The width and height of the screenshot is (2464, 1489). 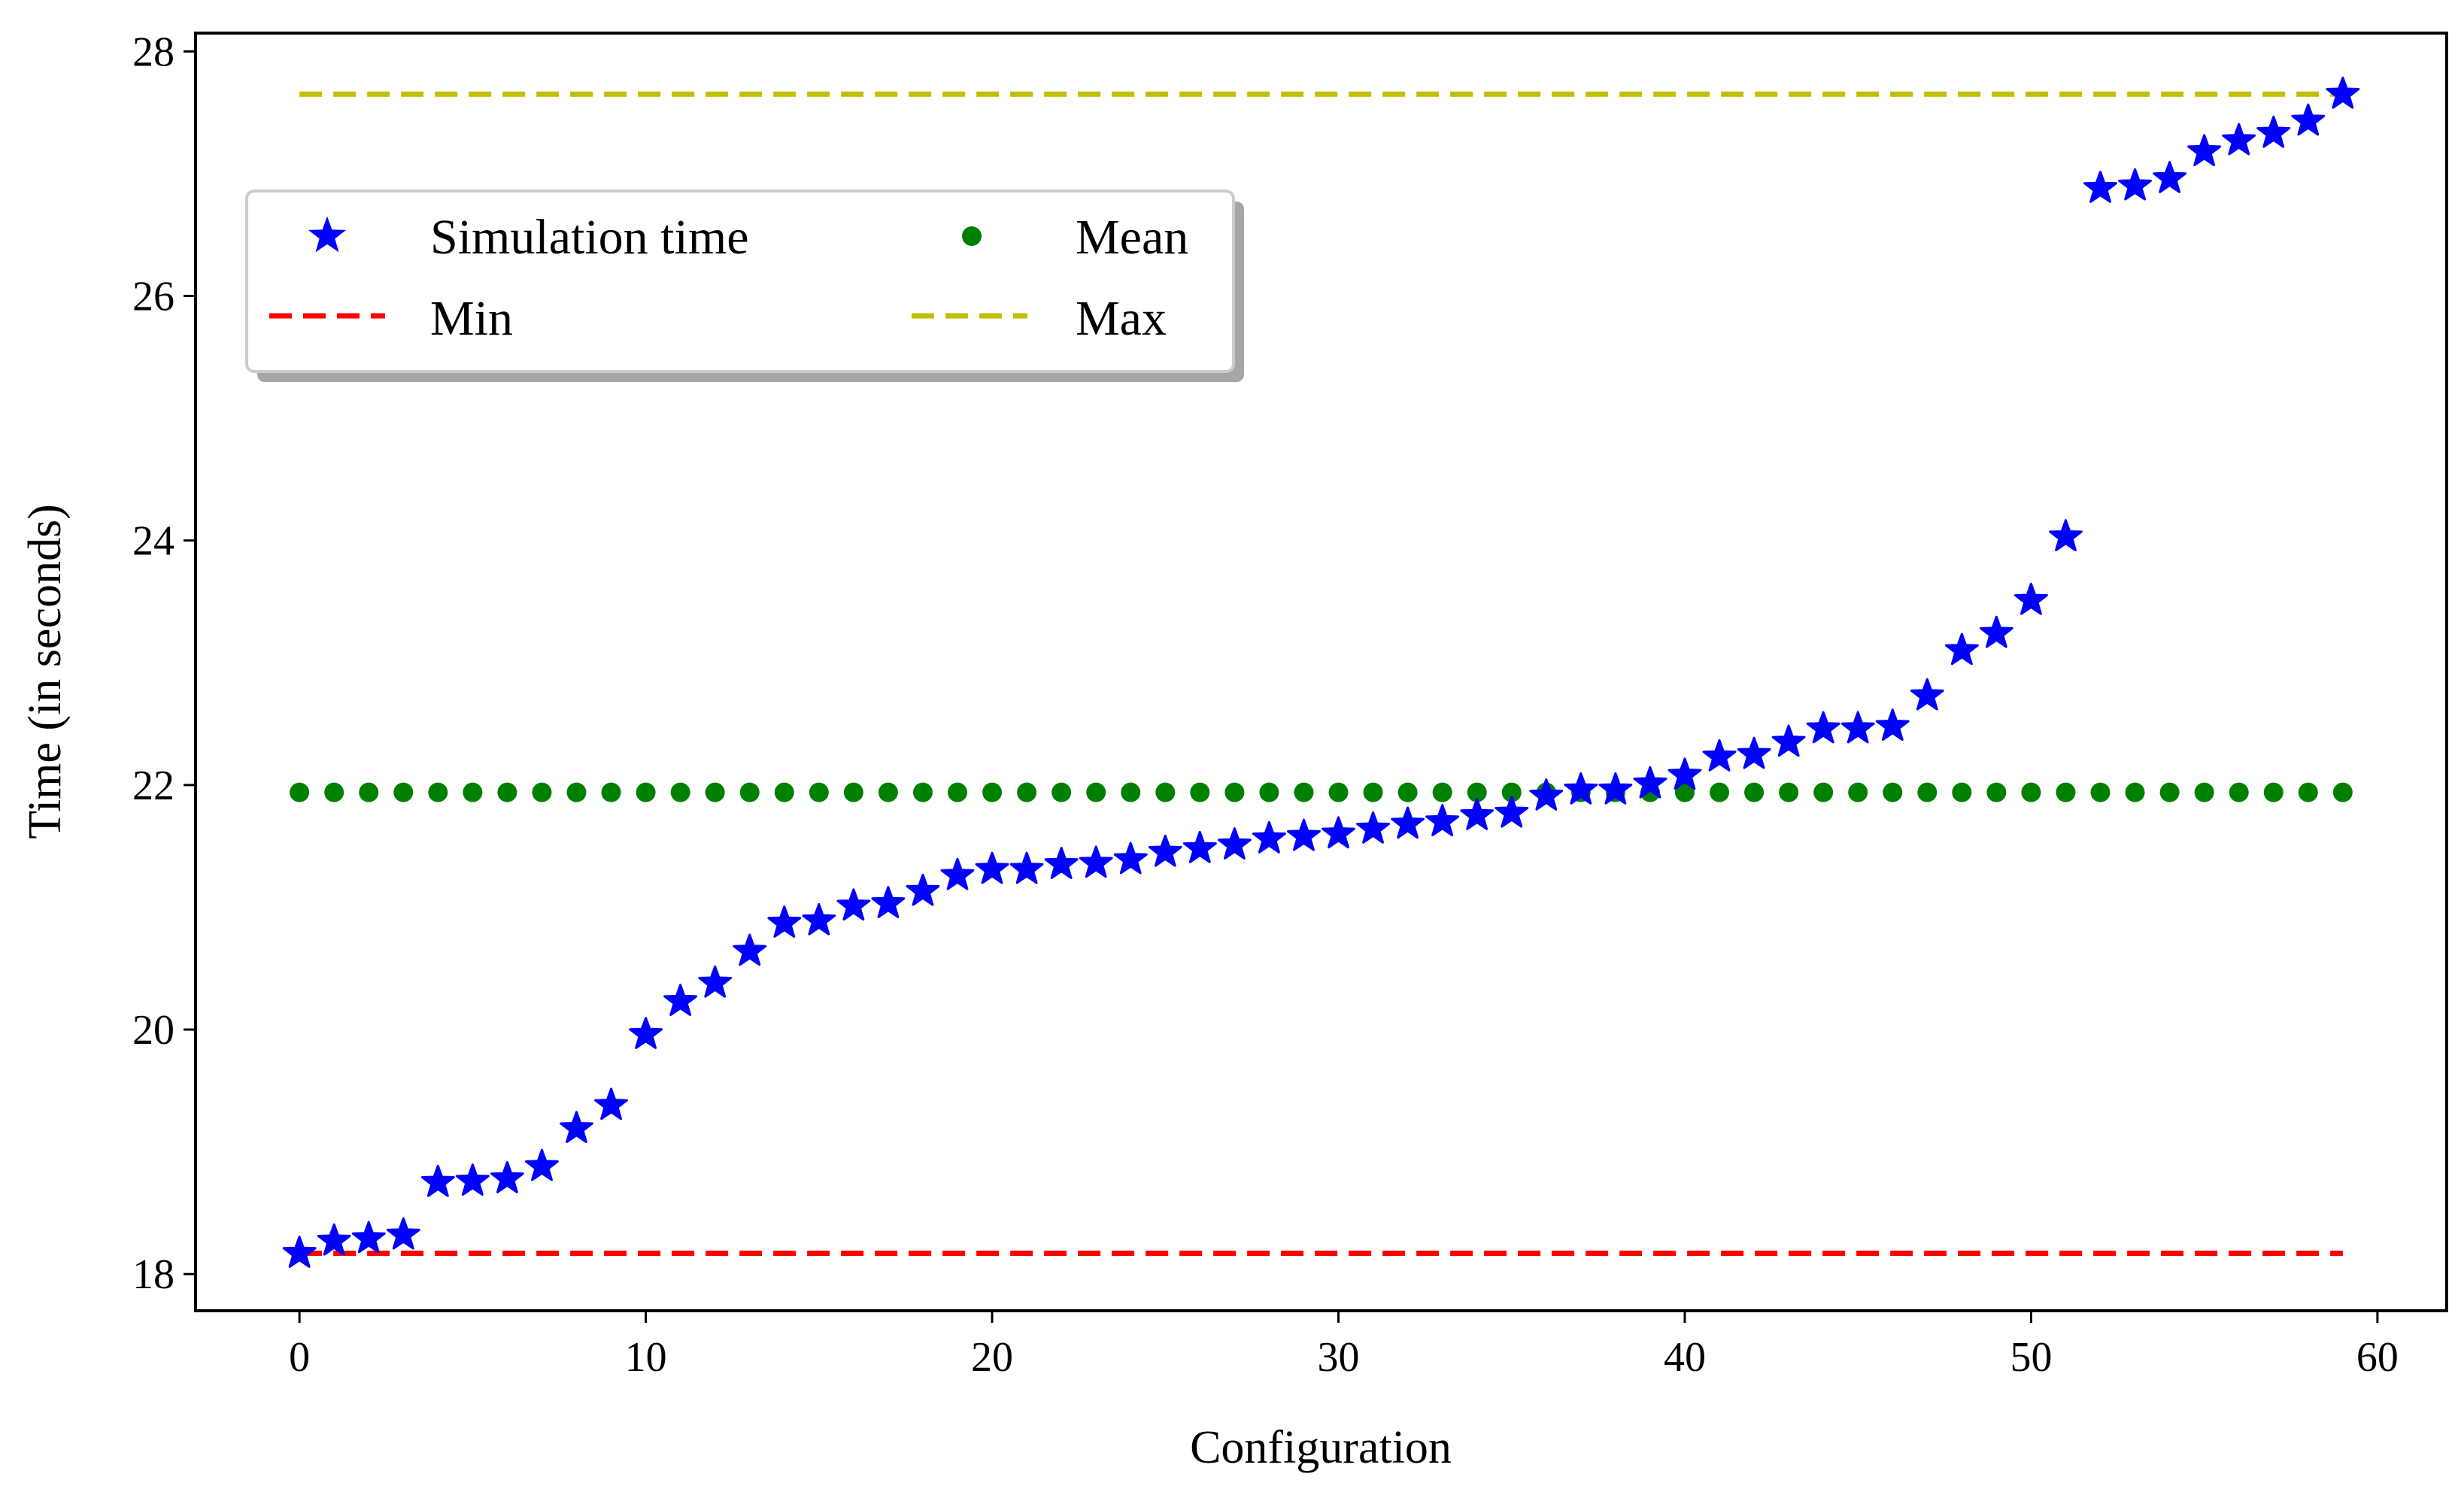 I want to click on x-tick-label: 10, so click(x=646, y=1357).